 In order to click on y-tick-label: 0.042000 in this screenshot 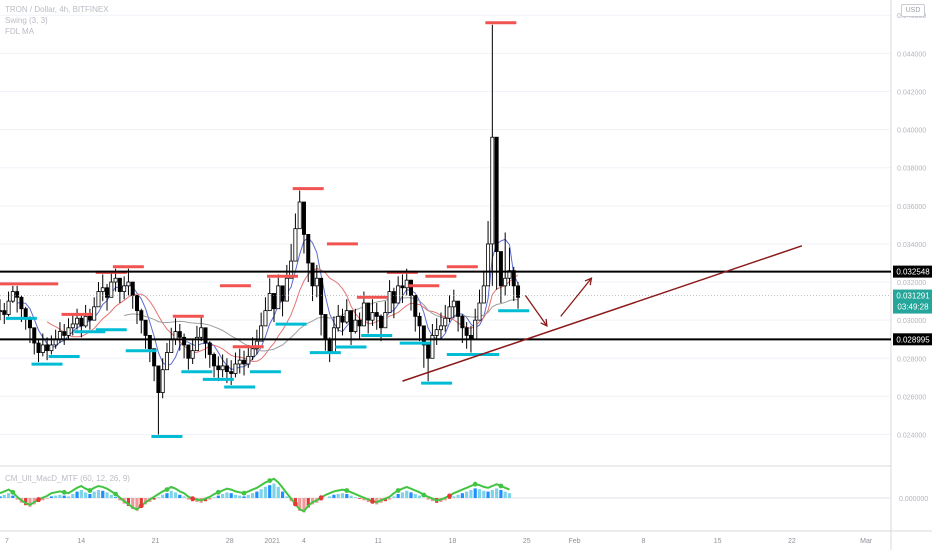, I will do `click(911, 92)`.